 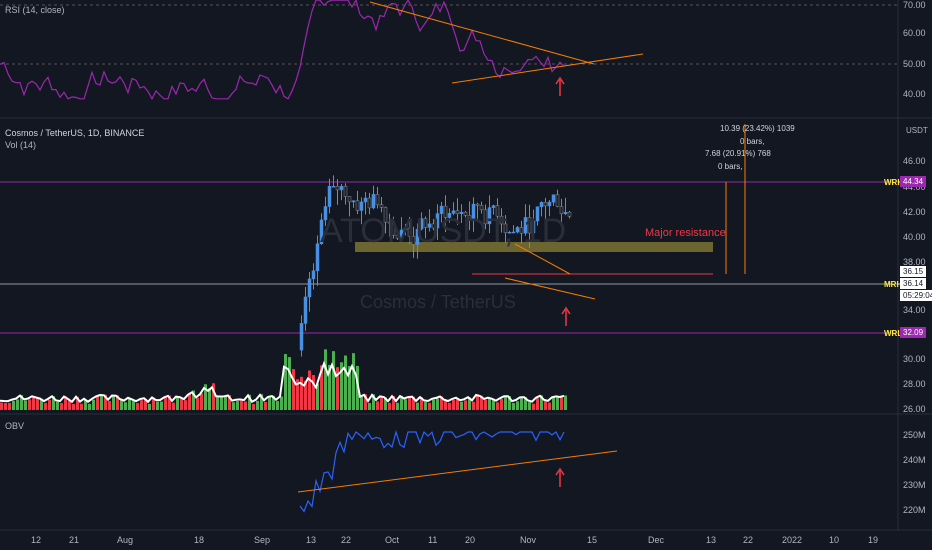 I want to click on obv-tick: 230M, so click(x=914, y=485).